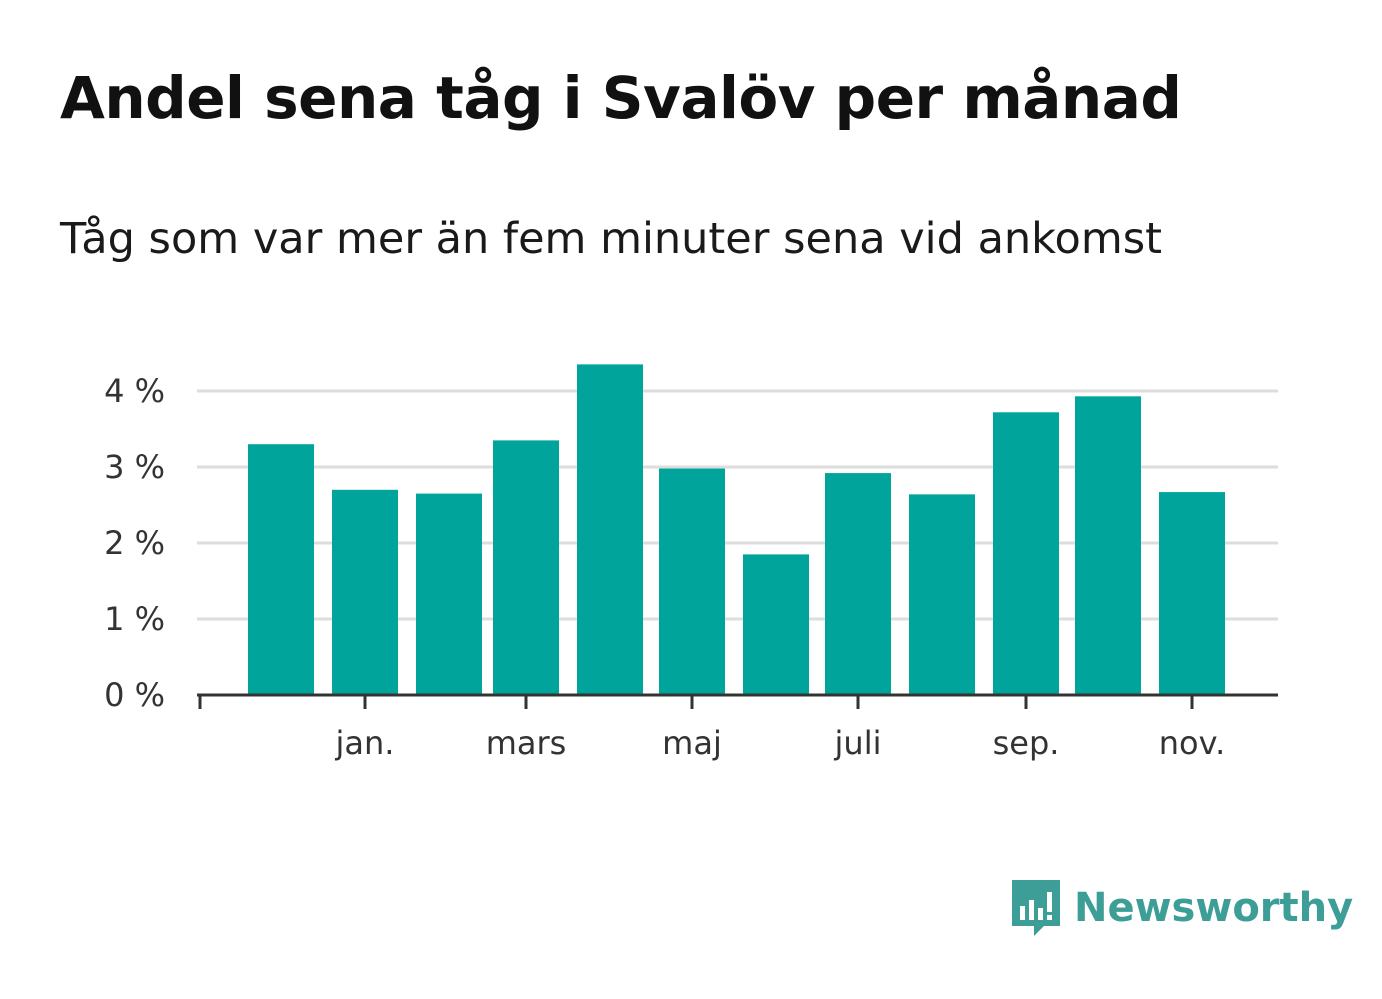 The width and height of the screenshot is (1382, 999). I want to click on y-tick-label: 4 %, so click(134, 391).